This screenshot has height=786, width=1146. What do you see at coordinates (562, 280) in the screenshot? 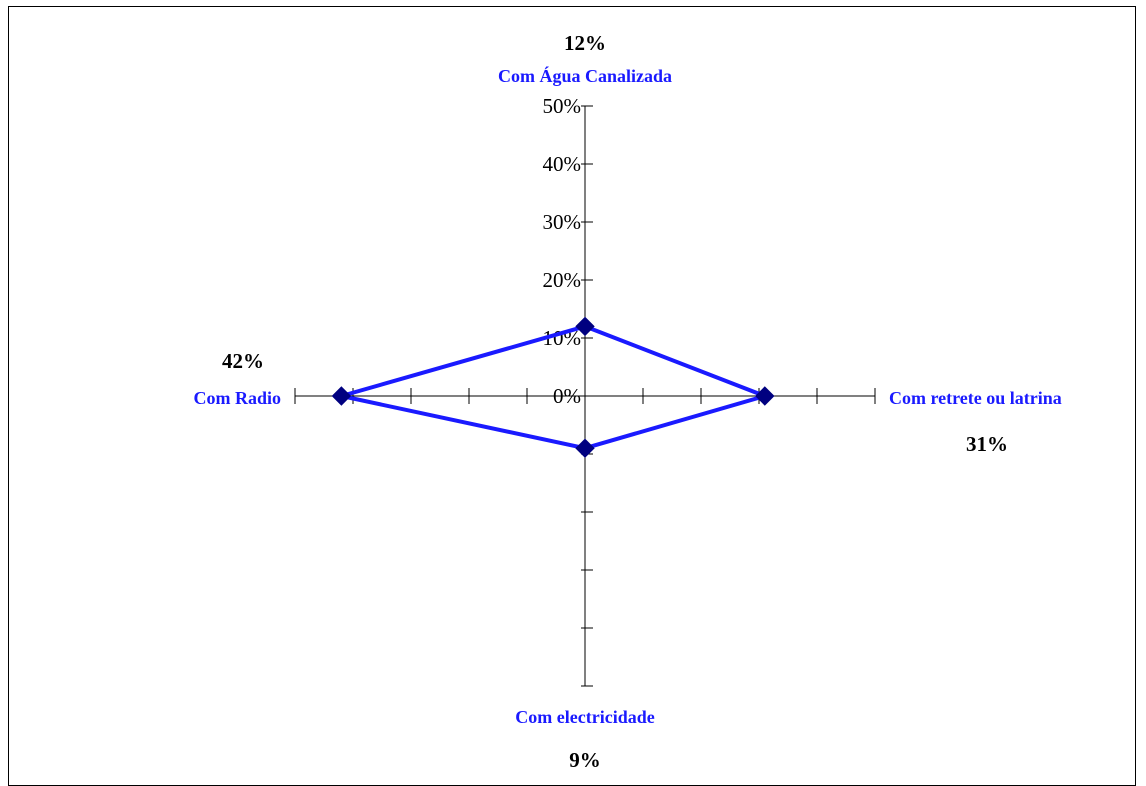
I see `axis-tick-label: 20%` at bounding box center [562, 280].